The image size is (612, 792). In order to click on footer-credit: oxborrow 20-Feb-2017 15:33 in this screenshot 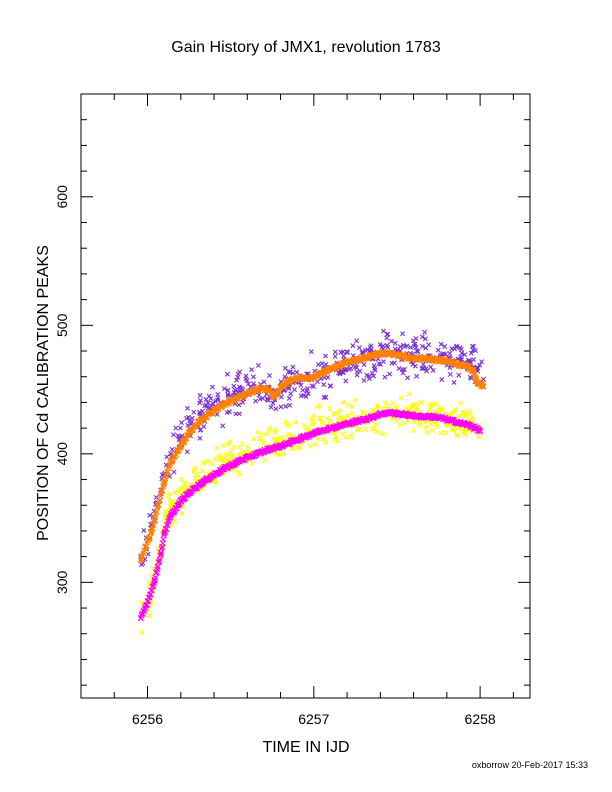, I will do `click(530, 765)`.